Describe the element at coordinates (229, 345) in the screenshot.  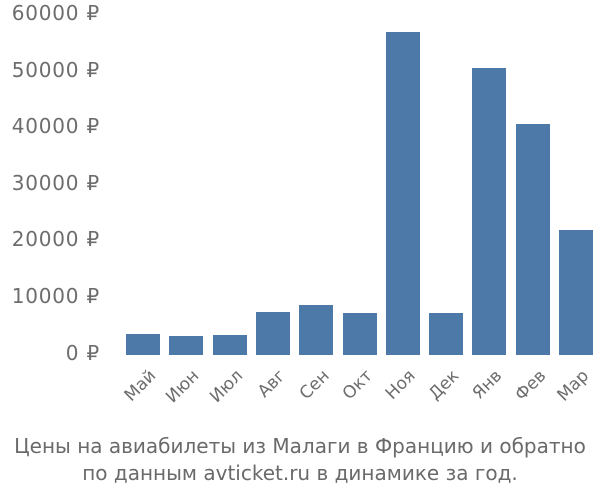
I see `bar-июл` at that location.